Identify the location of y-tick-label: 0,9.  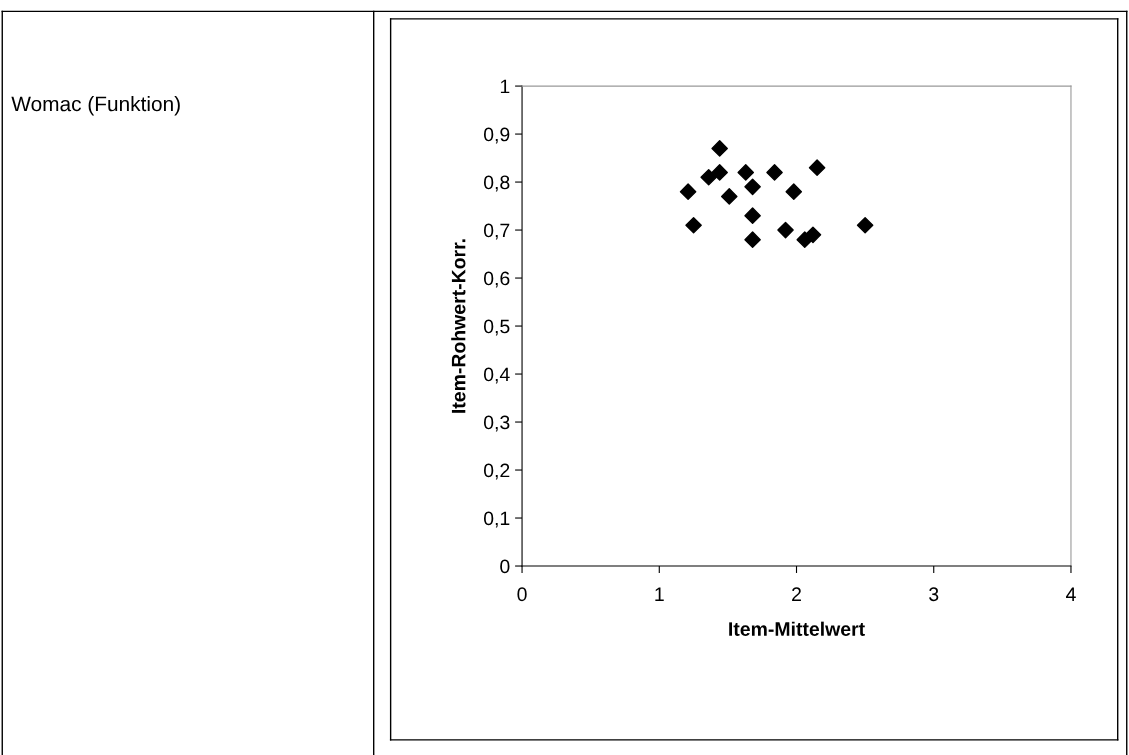
(496, 135).